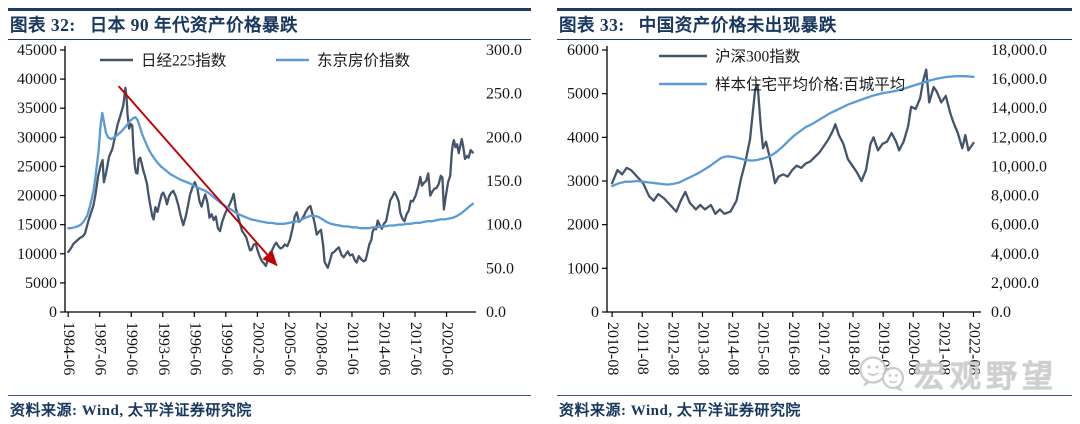  Describe the element at coordinates (226, 348) in the screenshot. I see `svg-text: 1999-06` at that location.